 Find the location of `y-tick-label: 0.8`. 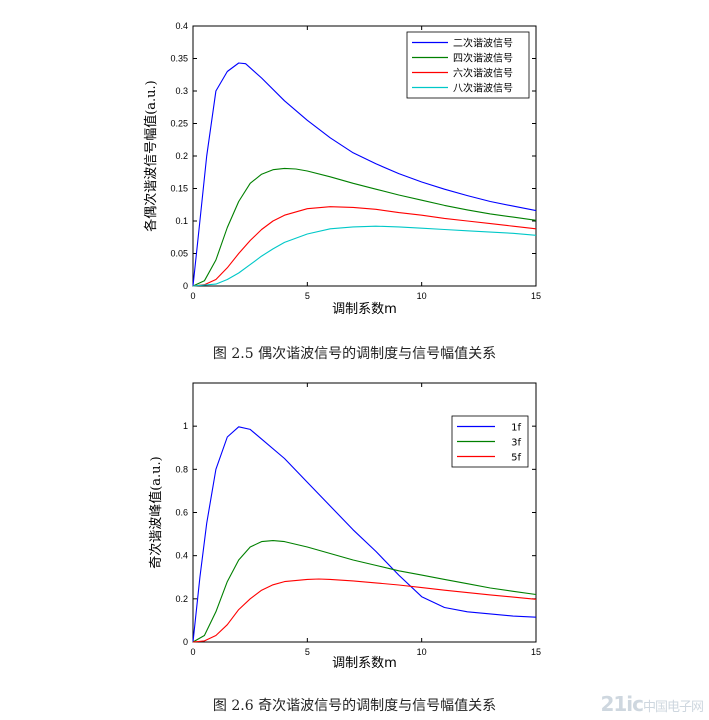

y-tick-label: 0.8 is located at coordinates (181, 469).